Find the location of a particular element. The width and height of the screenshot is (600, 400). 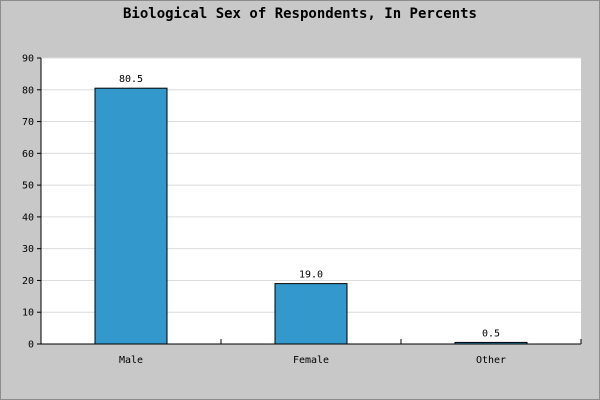

bar-male is located at coordinates (131, 216).